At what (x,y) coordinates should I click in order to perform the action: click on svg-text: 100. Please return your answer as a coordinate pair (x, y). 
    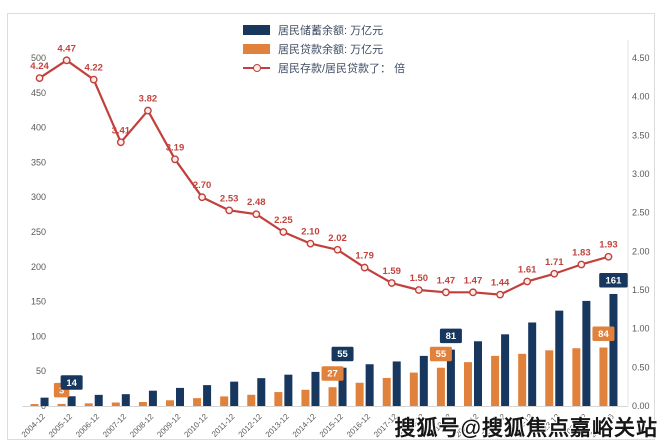
    Looking at the image, I should click on (38, 336).